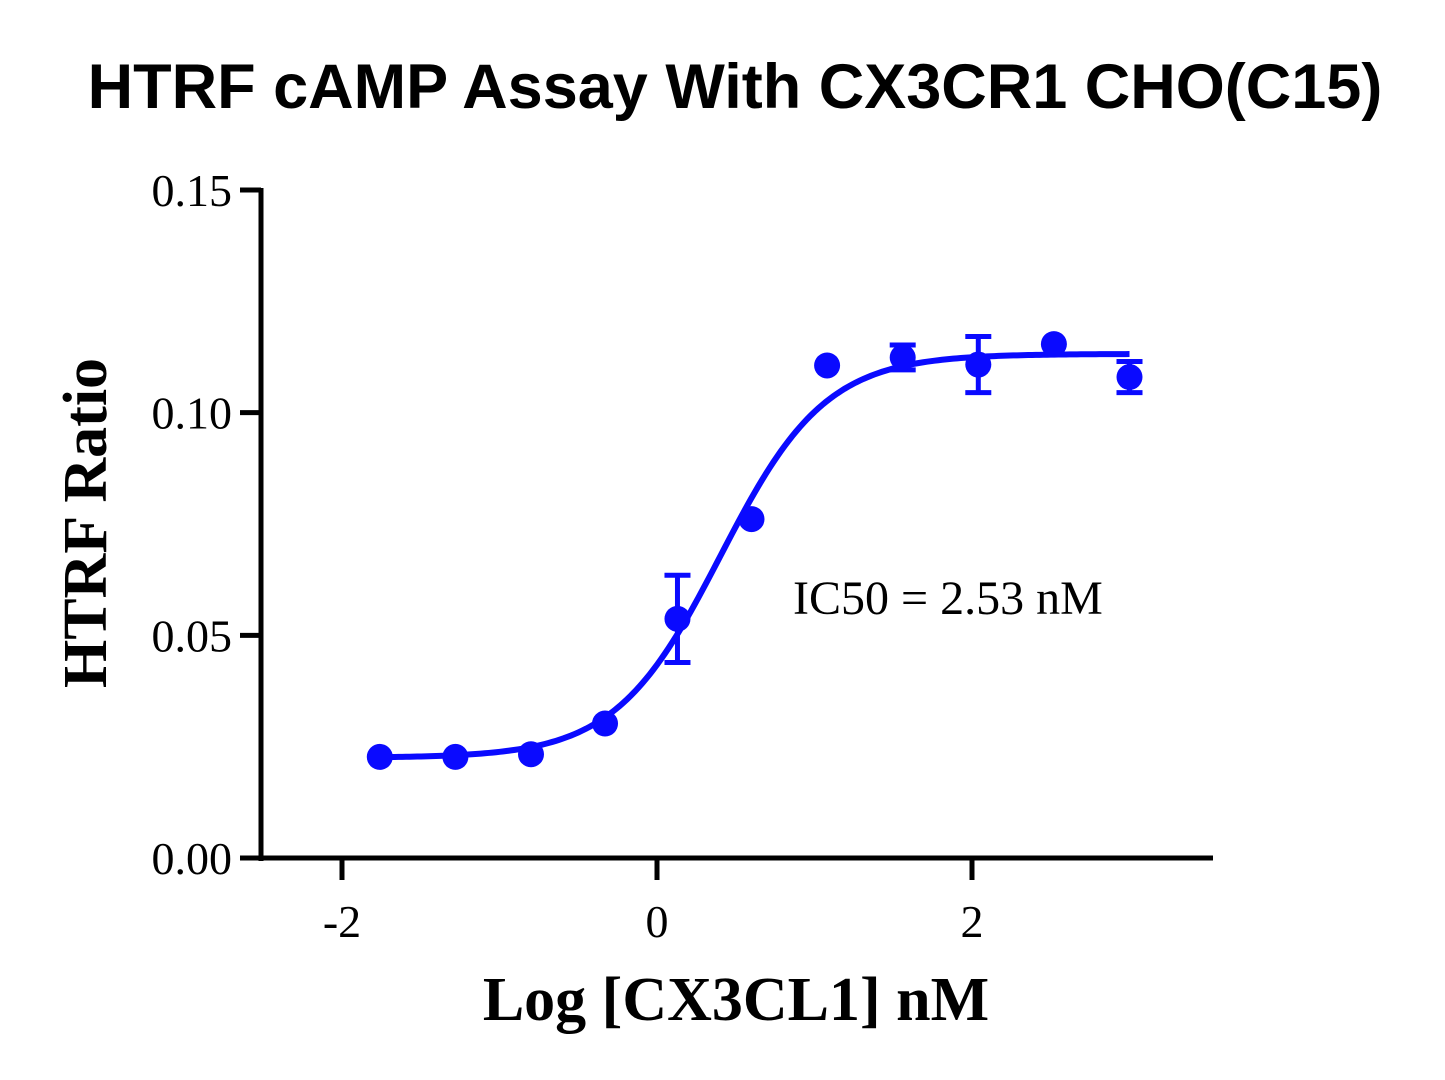 The width and height of the screenshot is (1445, 1080). Describe the element at coordinates (948, 598) in the screenshot. I see `ic50-annotation: IC50 = 2.53 nM` at that location.